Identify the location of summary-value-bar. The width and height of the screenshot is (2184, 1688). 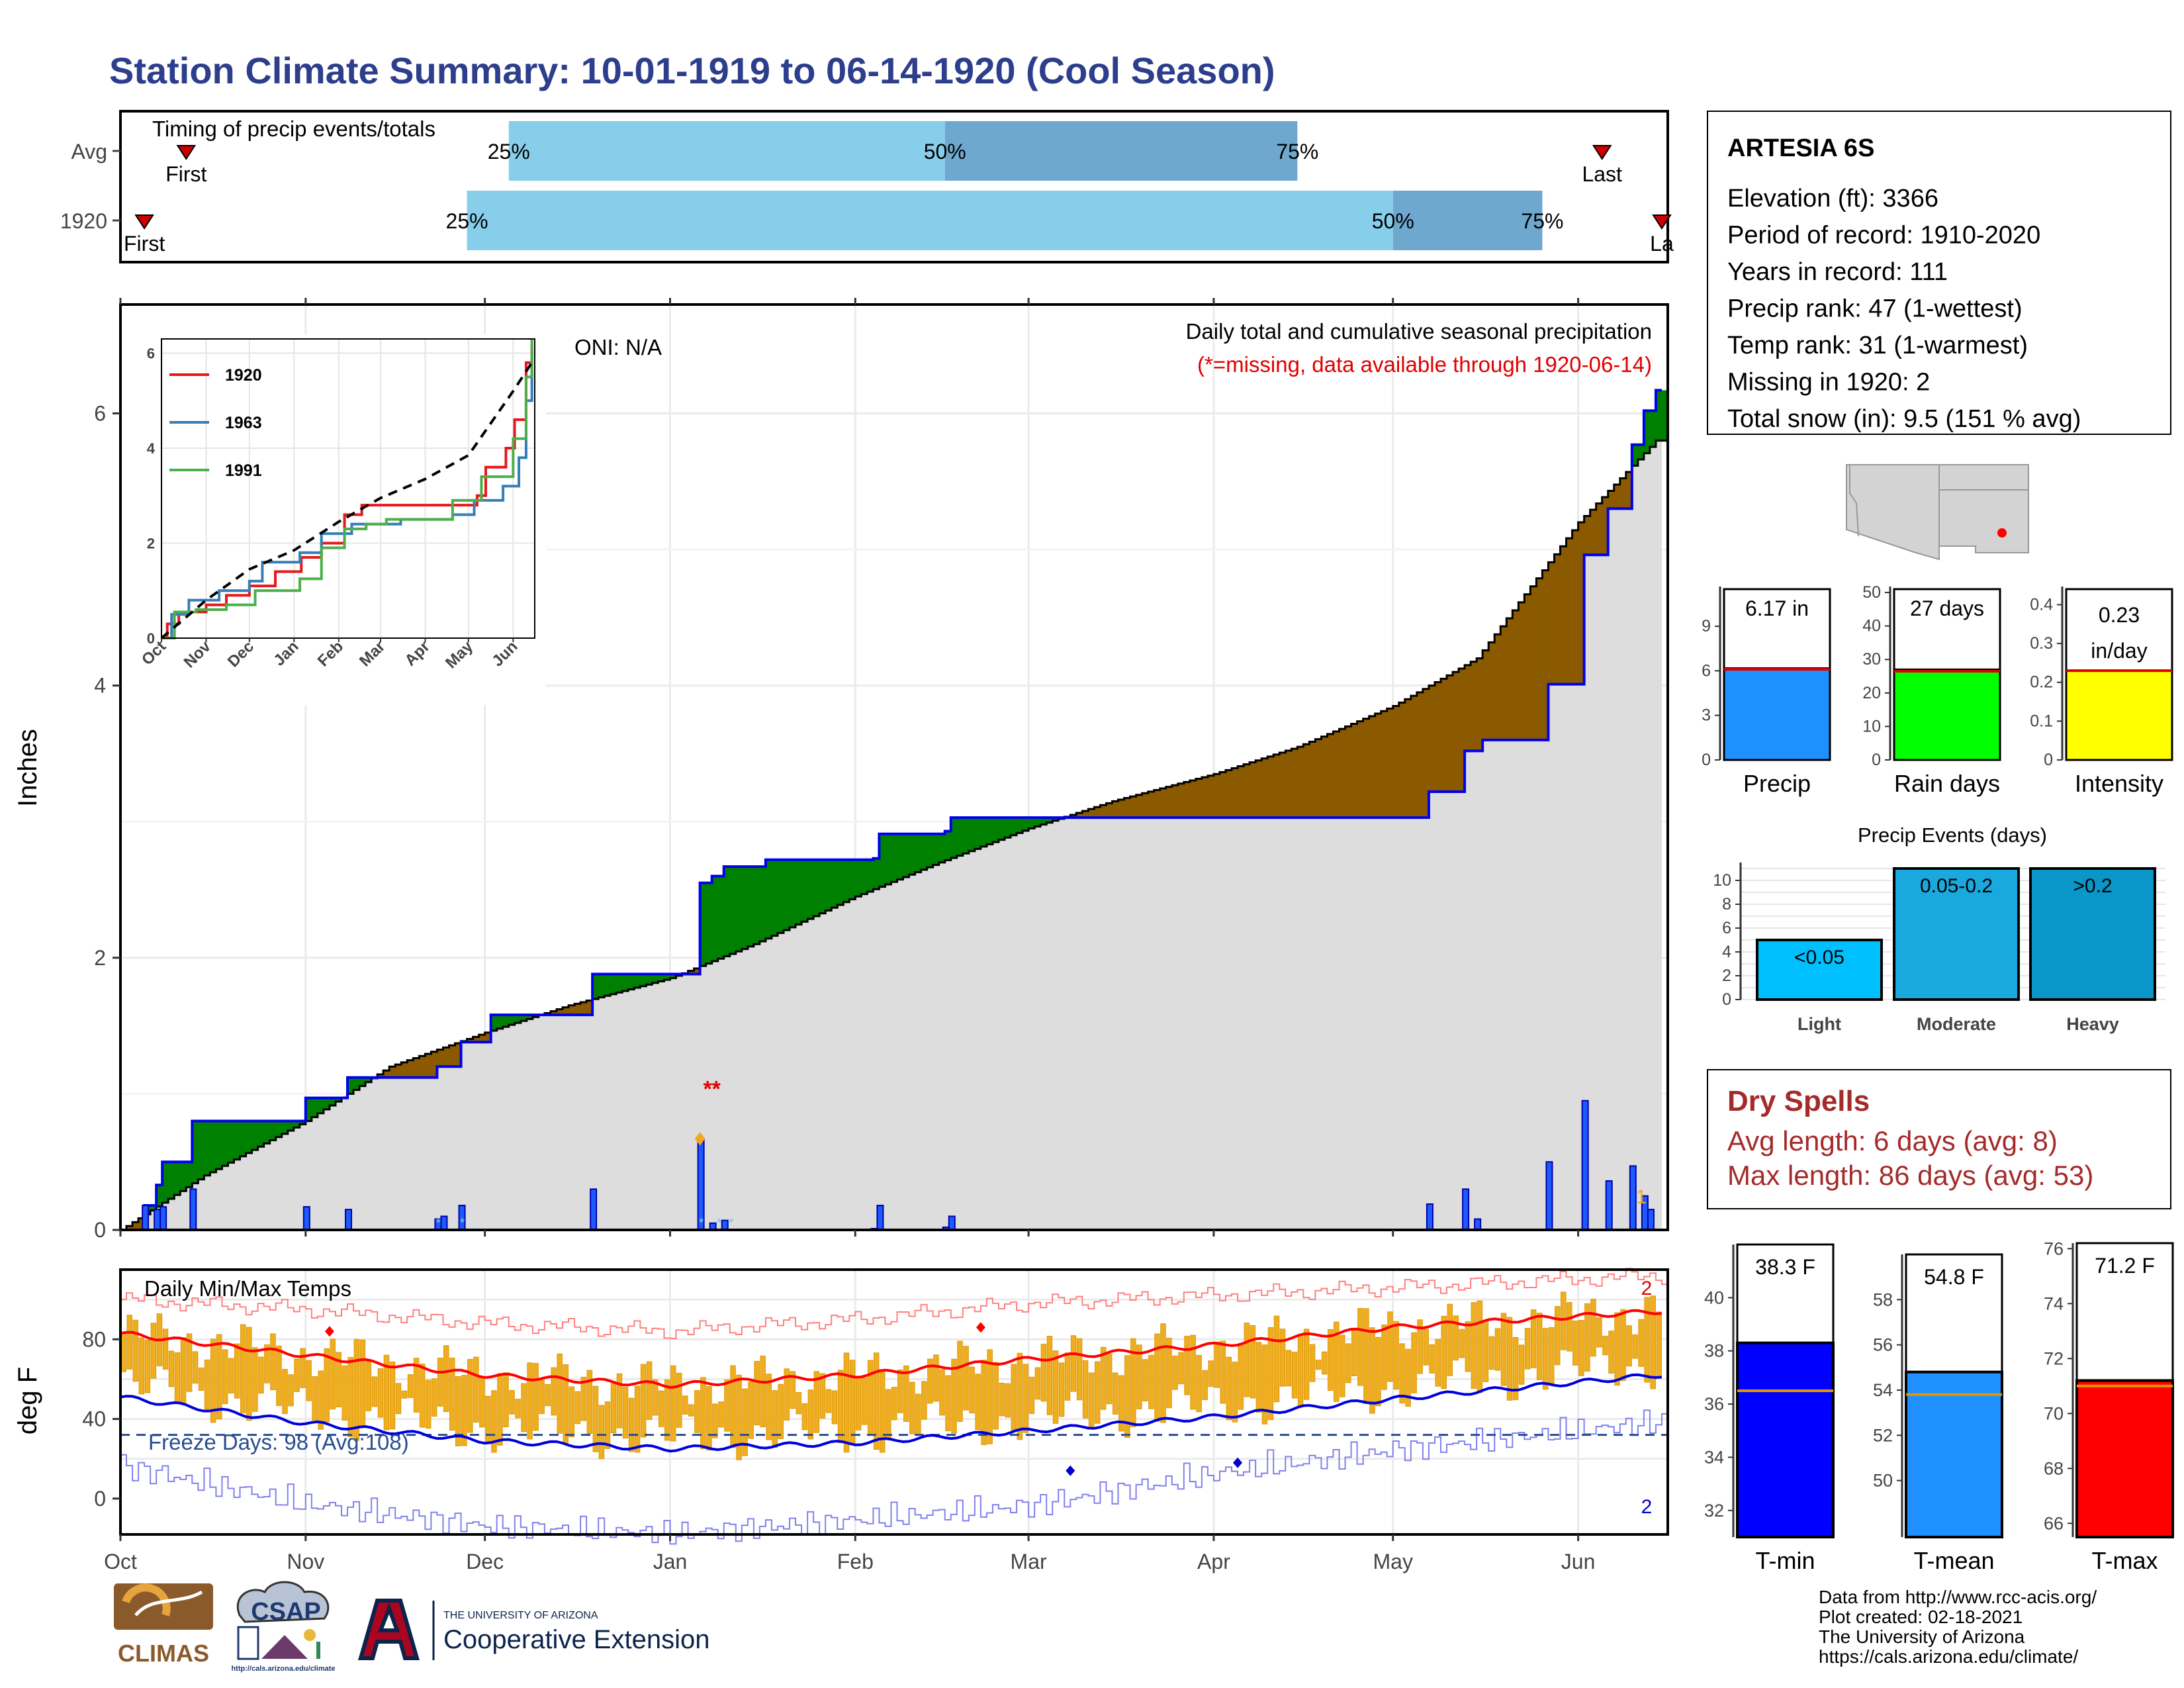
(1777, 714).